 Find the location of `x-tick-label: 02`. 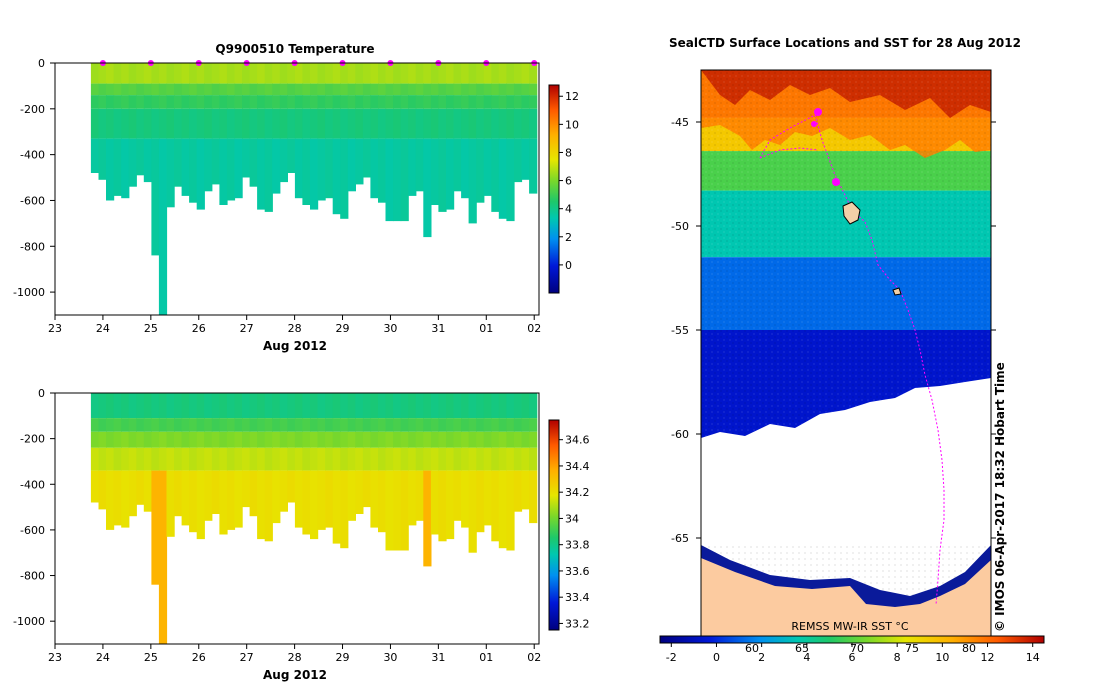

x-tick-label: 02 is located at coordinates (534, 328).